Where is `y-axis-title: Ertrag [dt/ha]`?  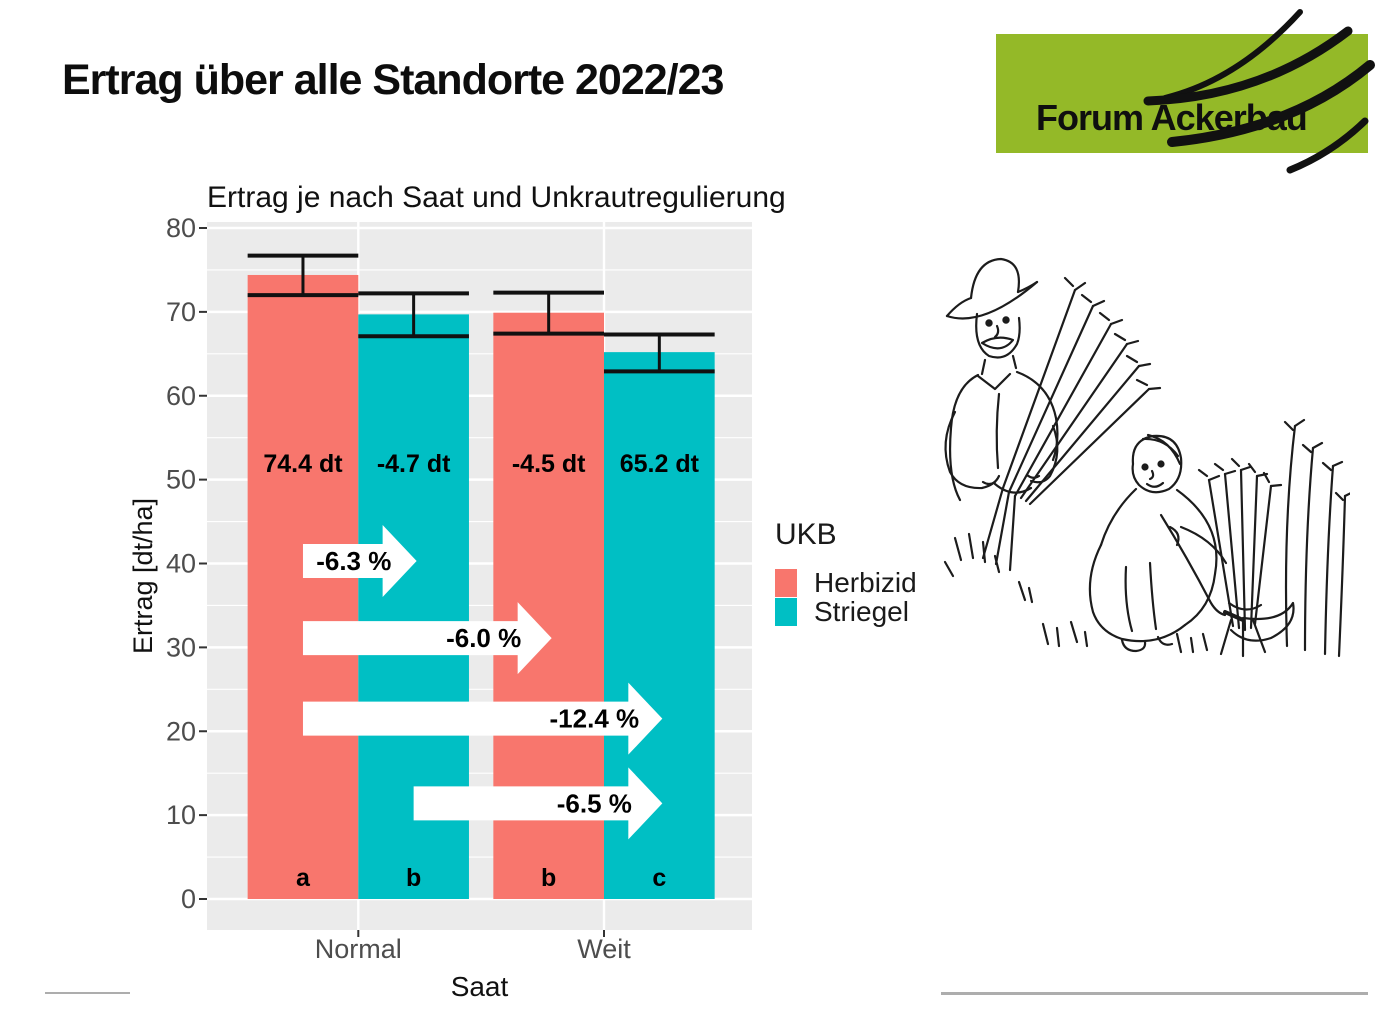
y-axis-title: Ertrag [dt/ha] is located at coordinates (143, 576).